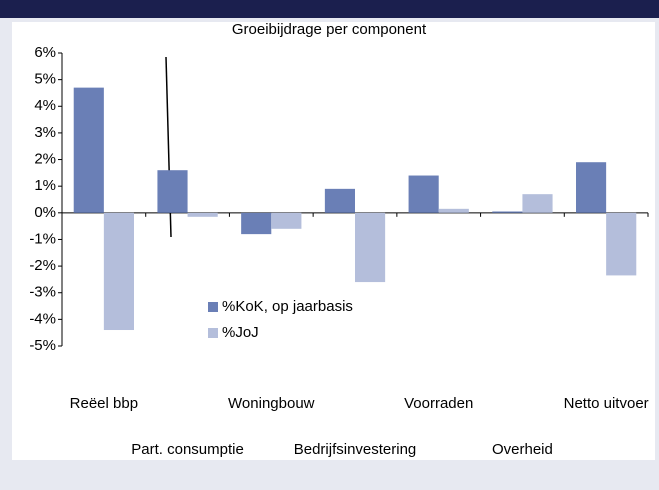 The image size is (659, 490). What do you see at coordinates (42, 265) in the screenshot?
I see `y-tick-label: -2%` at bounding box center [42, 265].